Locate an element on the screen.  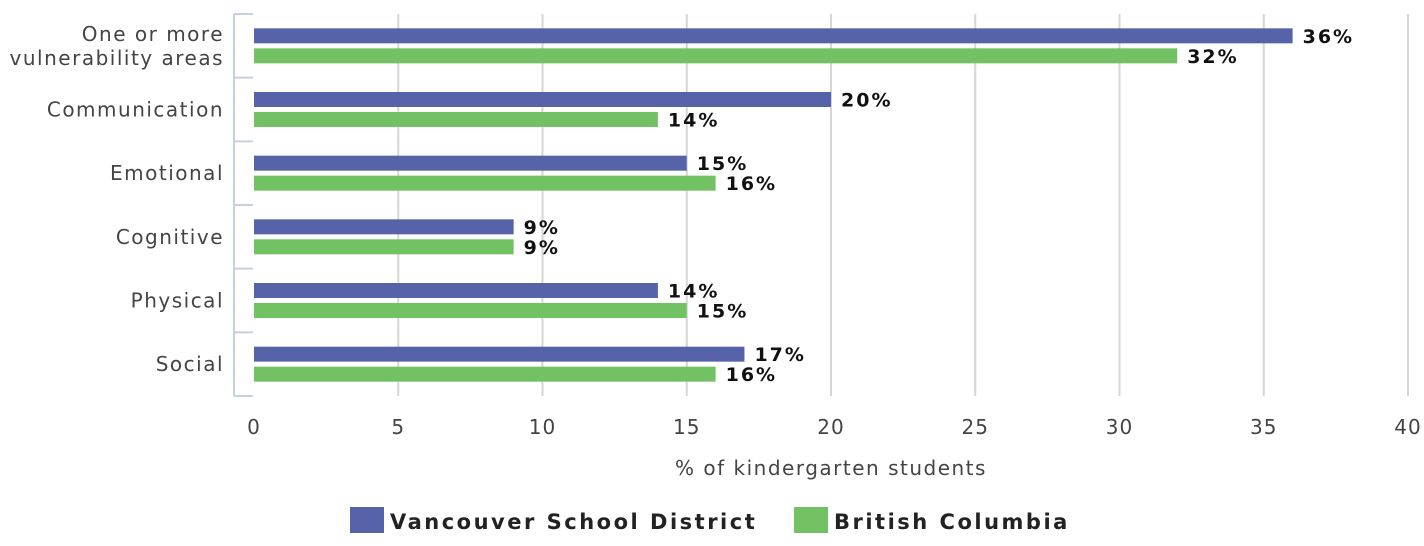
legend-label: British Columbia is located at coordinates (952, 522).